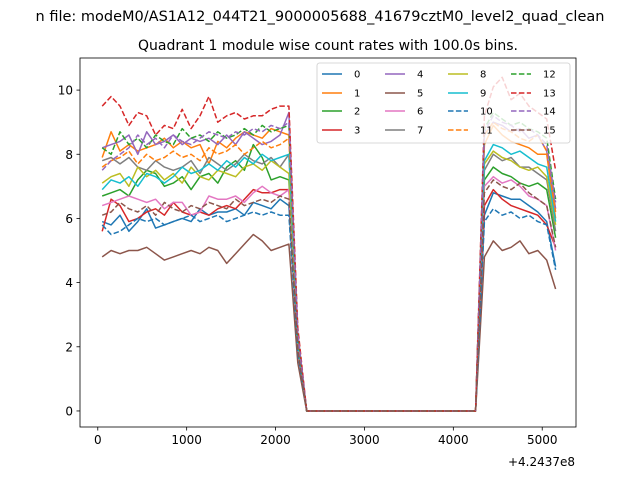  What do you see at coordinates (443, 103) in the screenshot?
I see `legend-box` at bounding box center [443, 103].